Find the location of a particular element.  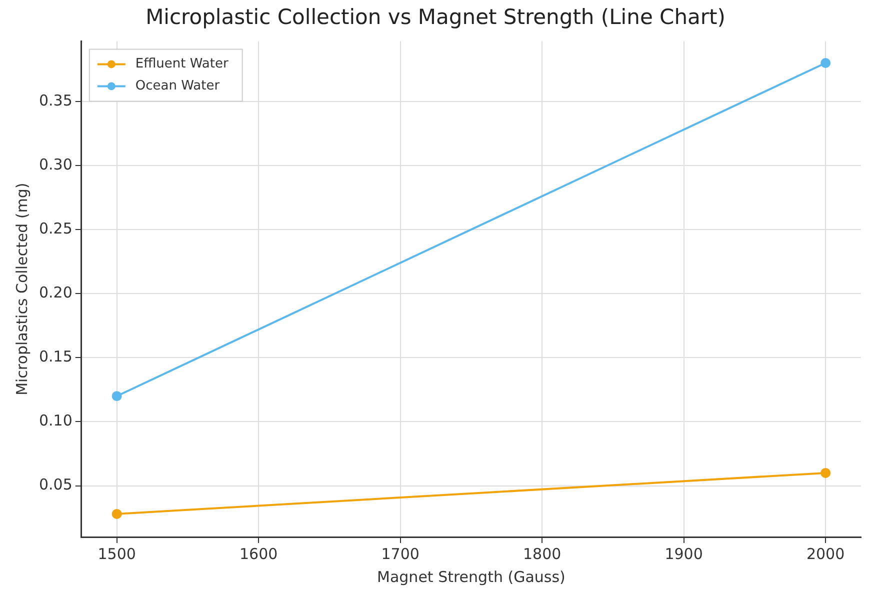

y-tick-label: 0.05 is located at coordinates (55, 485).